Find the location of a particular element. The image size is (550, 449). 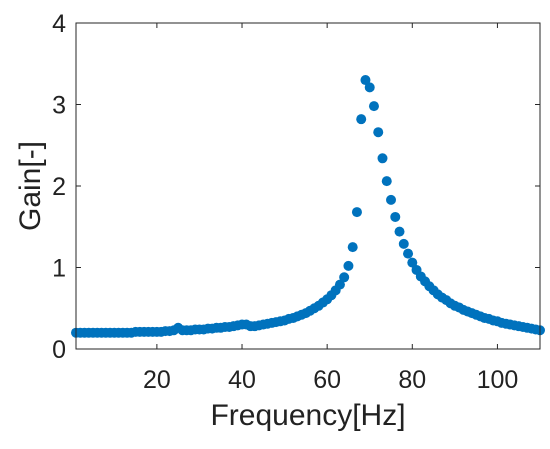

y-tick-label: 4 is located at coordinates (59, 24).